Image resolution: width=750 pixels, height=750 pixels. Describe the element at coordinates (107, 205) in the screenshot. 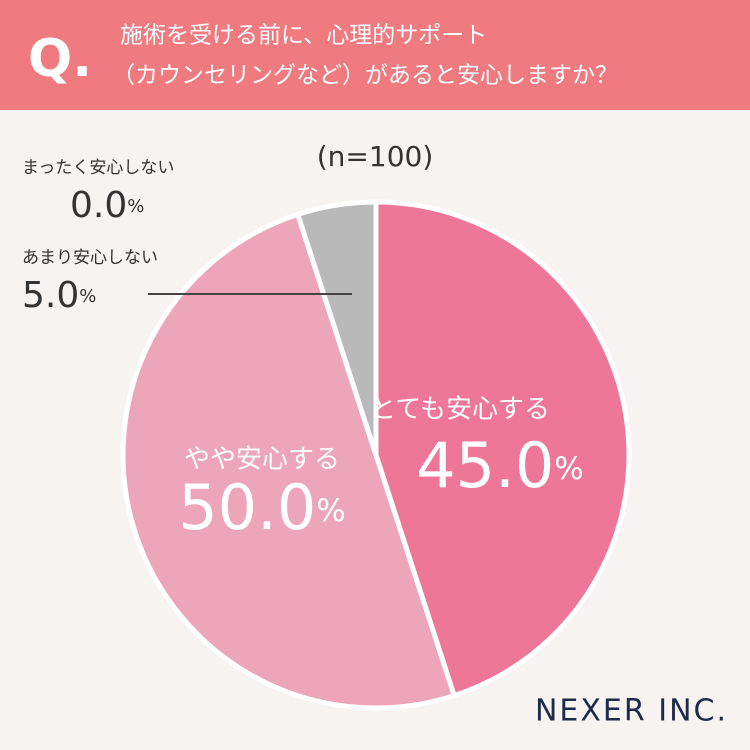

I see `value-label: 0.0%` at that location.